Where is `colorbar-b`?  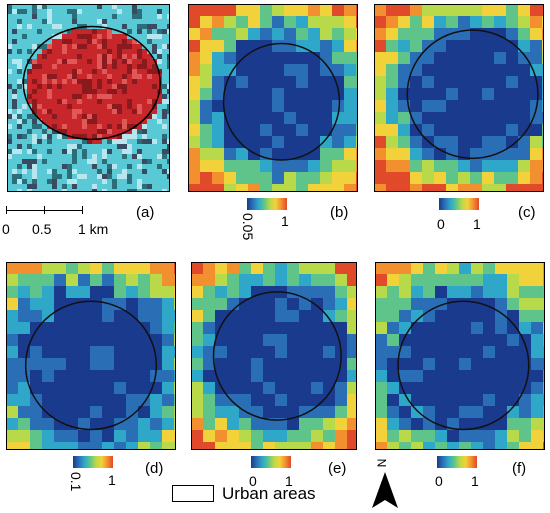 colorbar-b is located at coordinates (267, 204).